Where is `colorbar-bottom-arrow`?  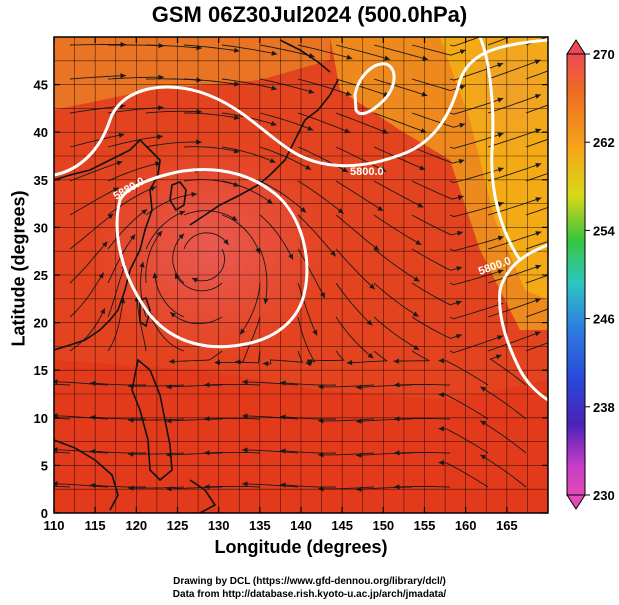
colorbar-bottom-arrow is located at coordinates (576, 502).